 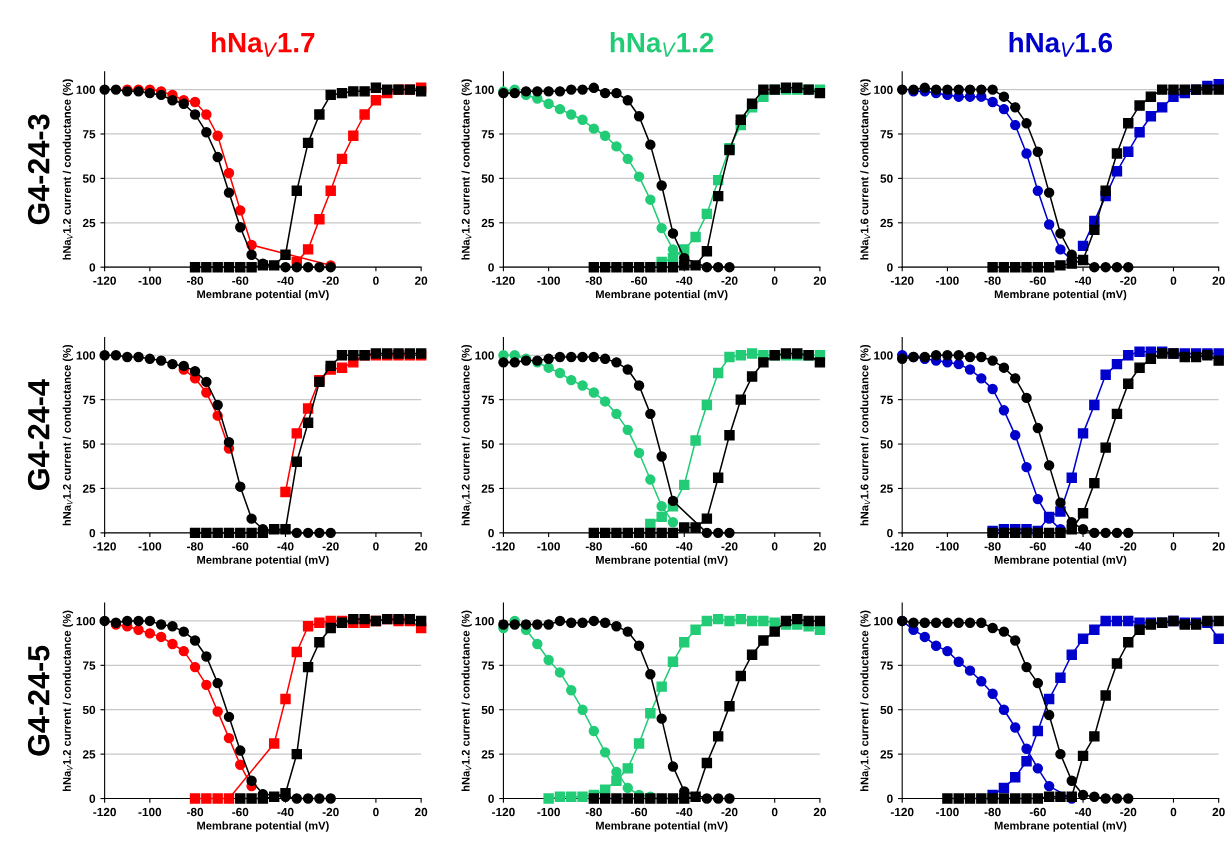 I want to click on text: G4-24-4, so click(x=38, y=434).